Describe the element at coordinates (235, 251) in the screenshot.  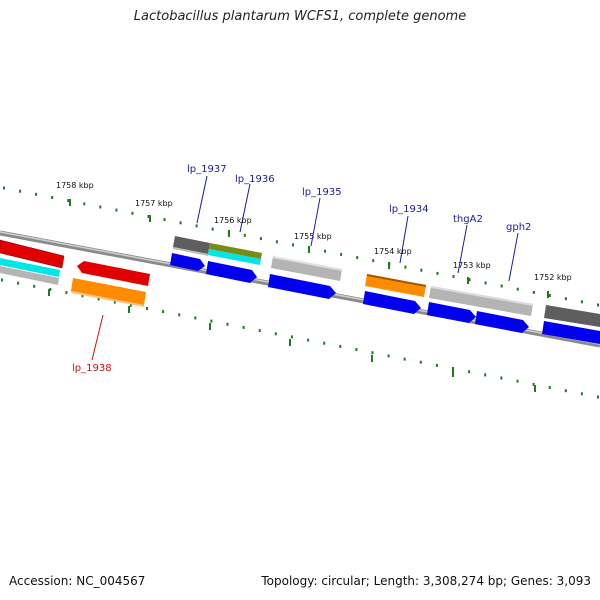
I see `feature-lp1936` at that location.